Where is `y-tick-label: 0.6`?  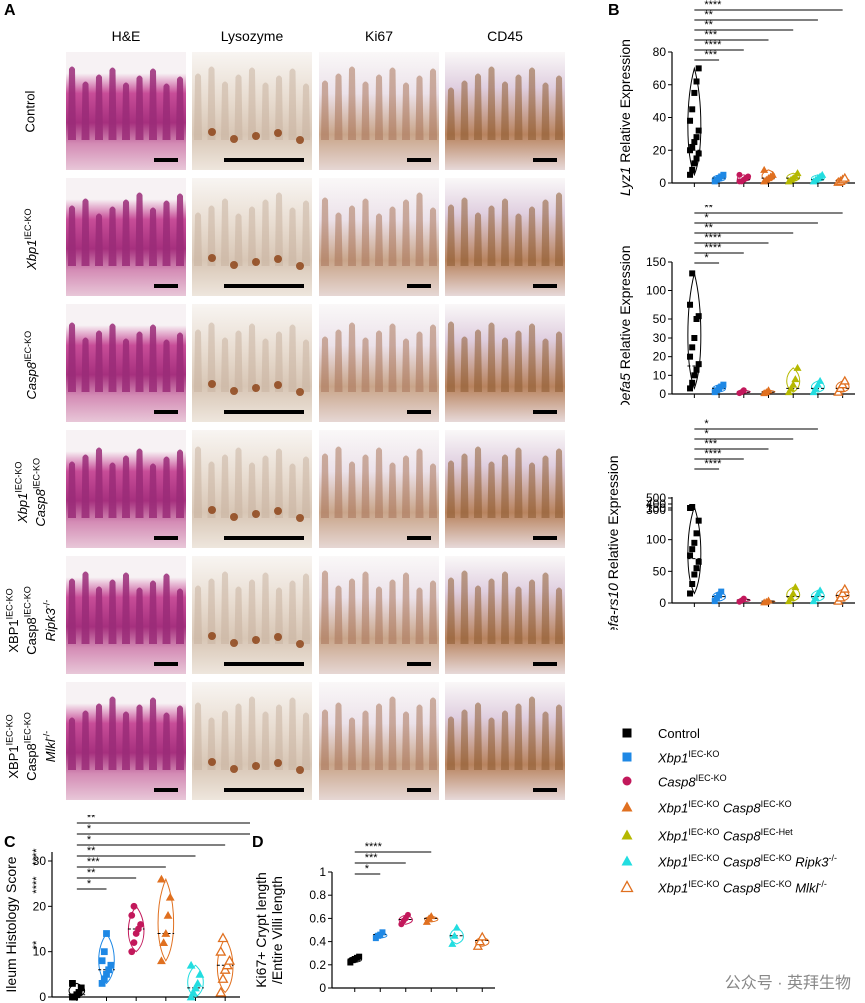 y-tick-label: 0.6 is located at coordinates (317, 918).